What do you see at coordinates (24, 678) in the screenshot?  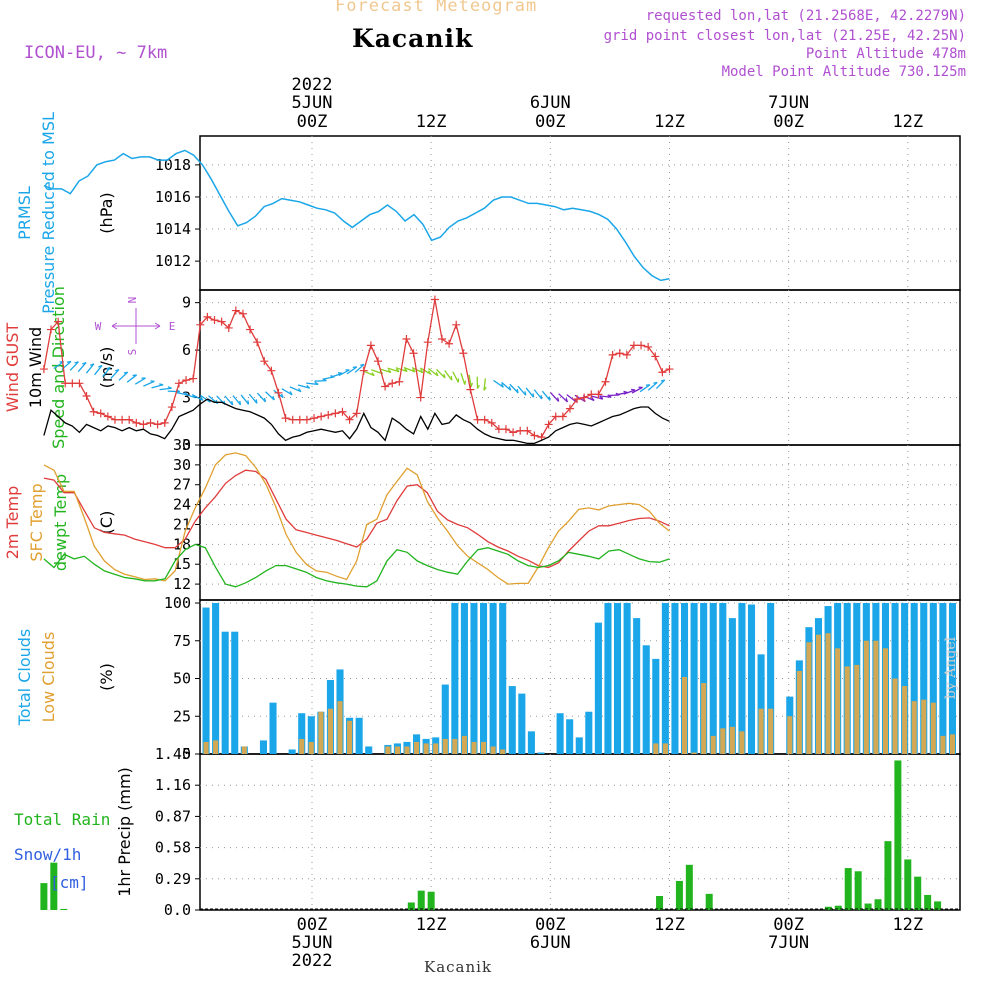 I see `panel-label: Total Clouds` at bounding box center [24, 678].